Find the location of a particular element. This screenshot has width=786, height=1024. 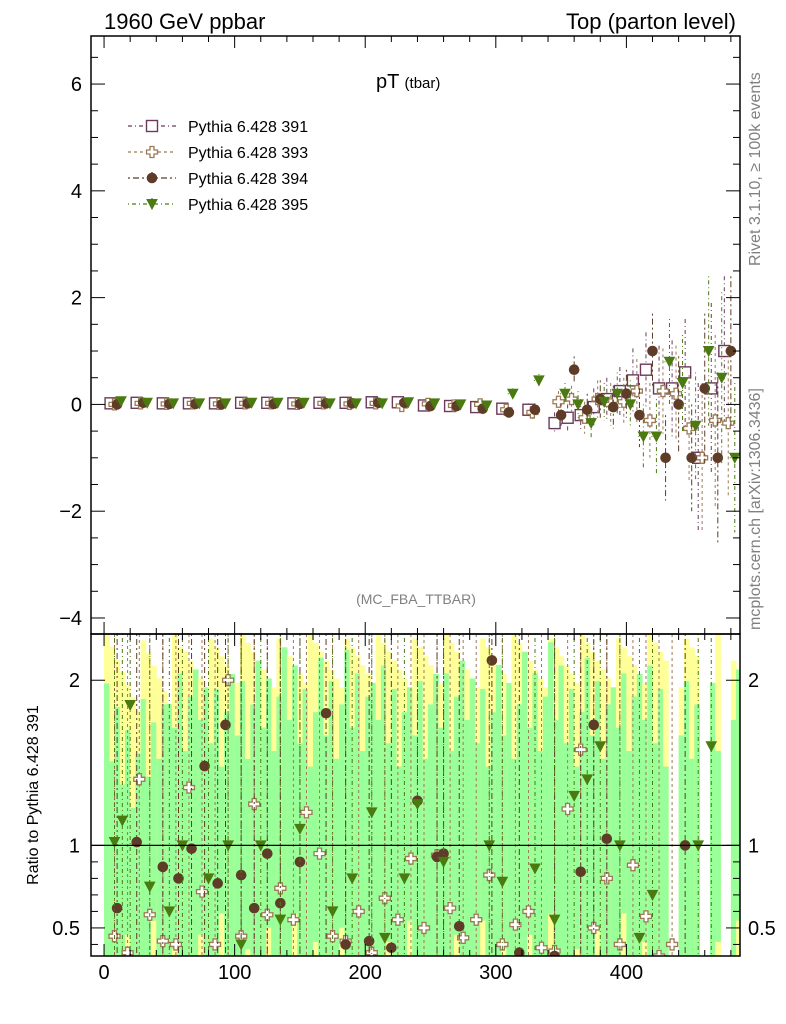

legend-label: Pythia 6.428 393 is located at coordinates (248, 153).